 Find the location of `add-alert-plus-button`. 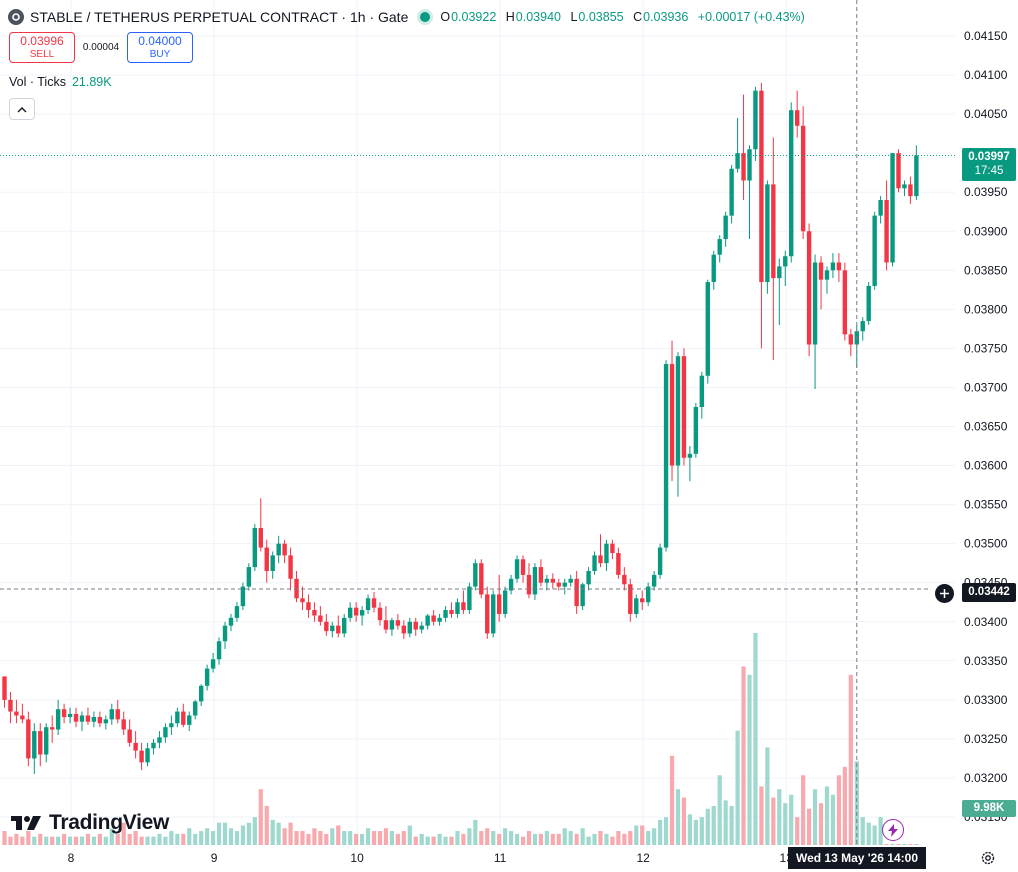

add-alert-plus-button is located at coordinates (944, 593).